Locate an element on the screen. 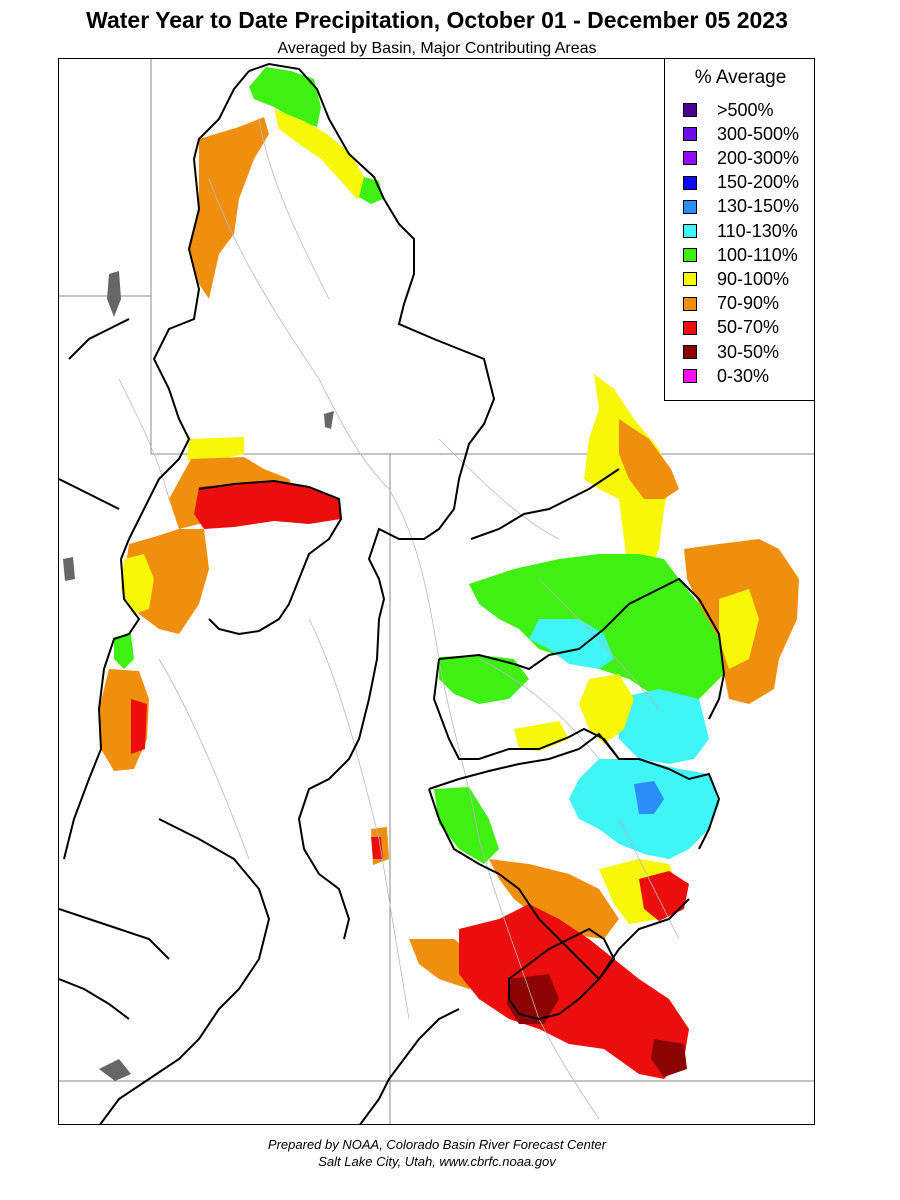  legend-title: % Average is located at coordinates (740, 77).